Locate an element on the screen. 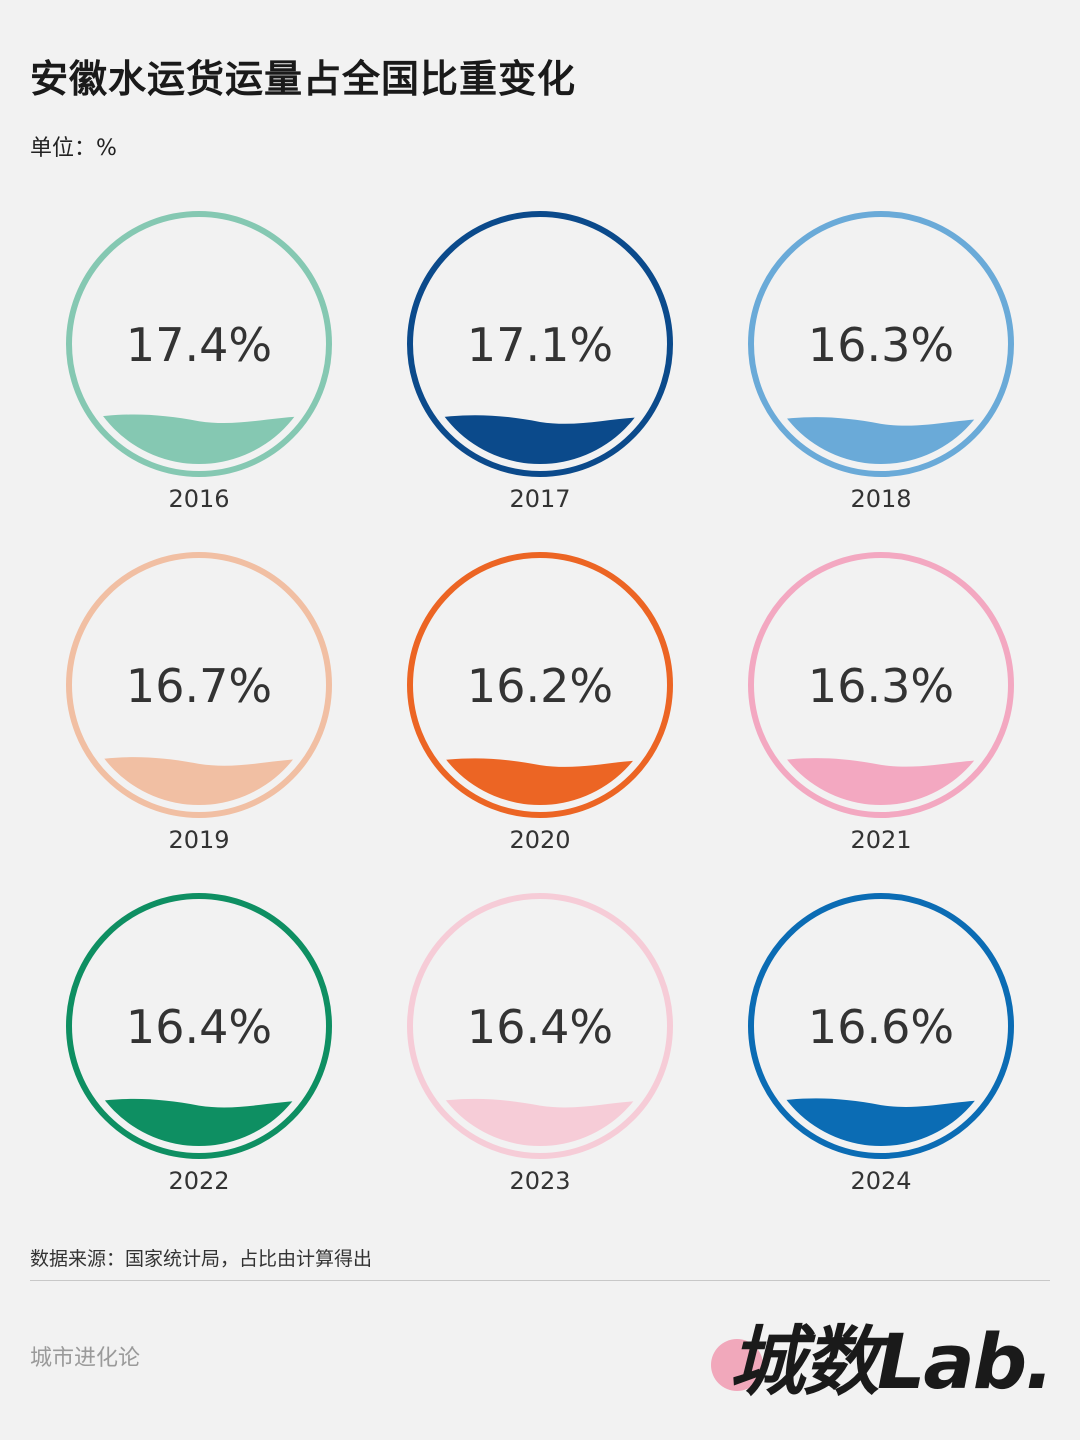 This screenshot has width=1080, height=1440. liquid-fill-2016 is located at coordinates (199, 439).